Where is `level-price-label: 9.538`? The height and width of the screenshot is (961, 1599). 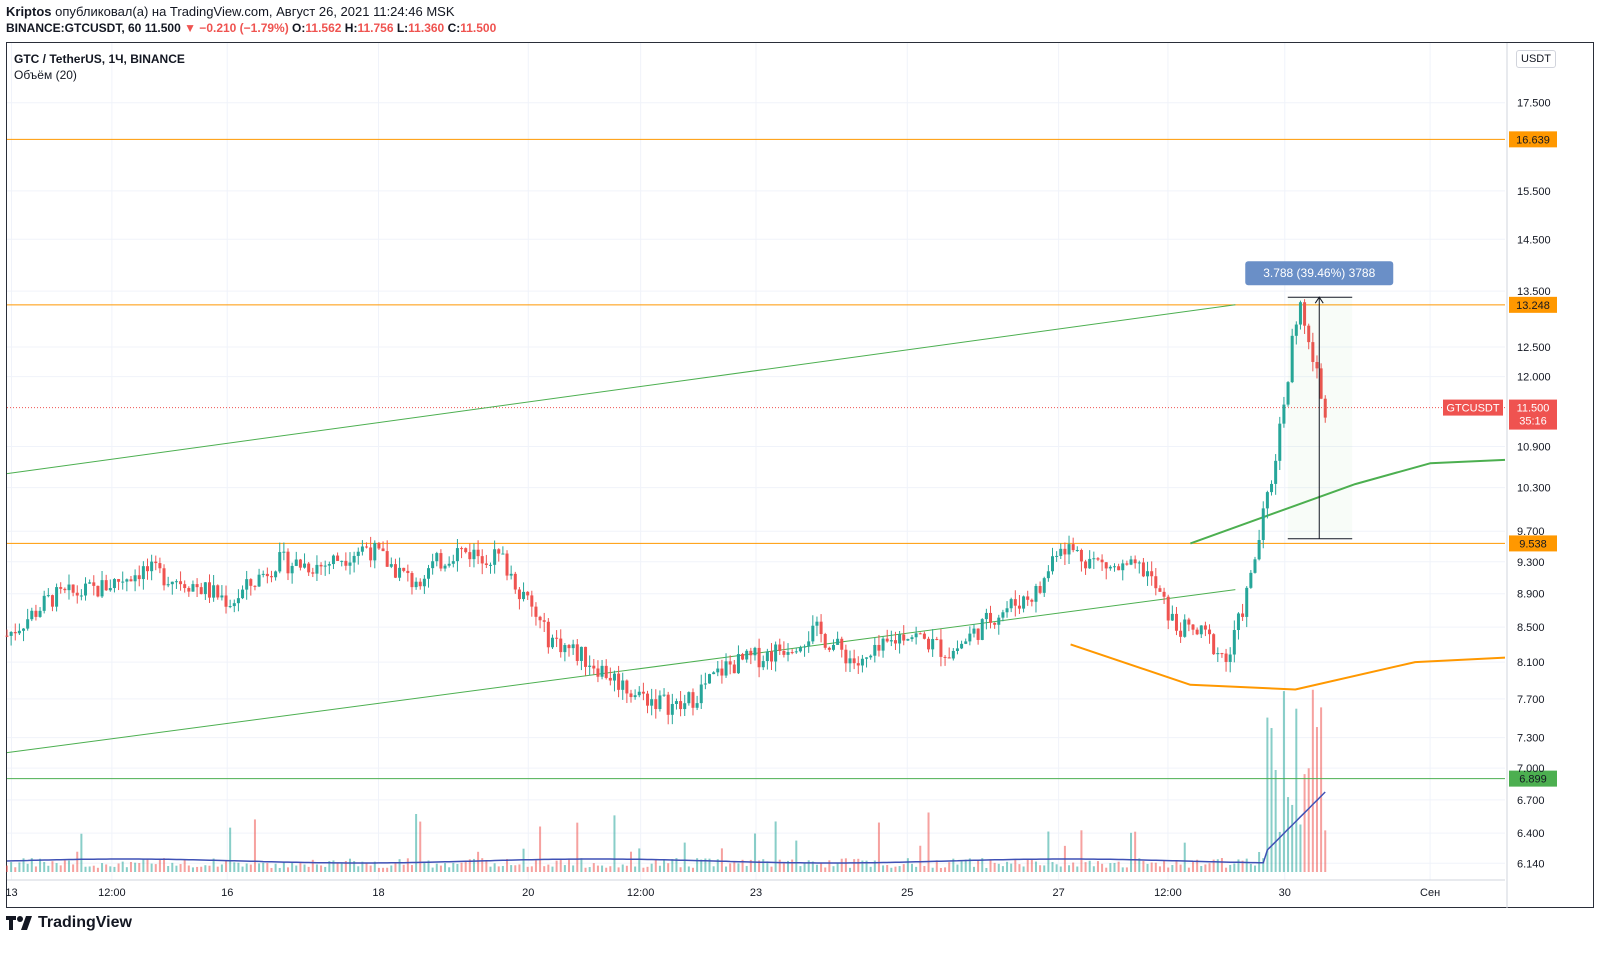 level-price-label: 9.538 is located at coordinates (1533, 544).